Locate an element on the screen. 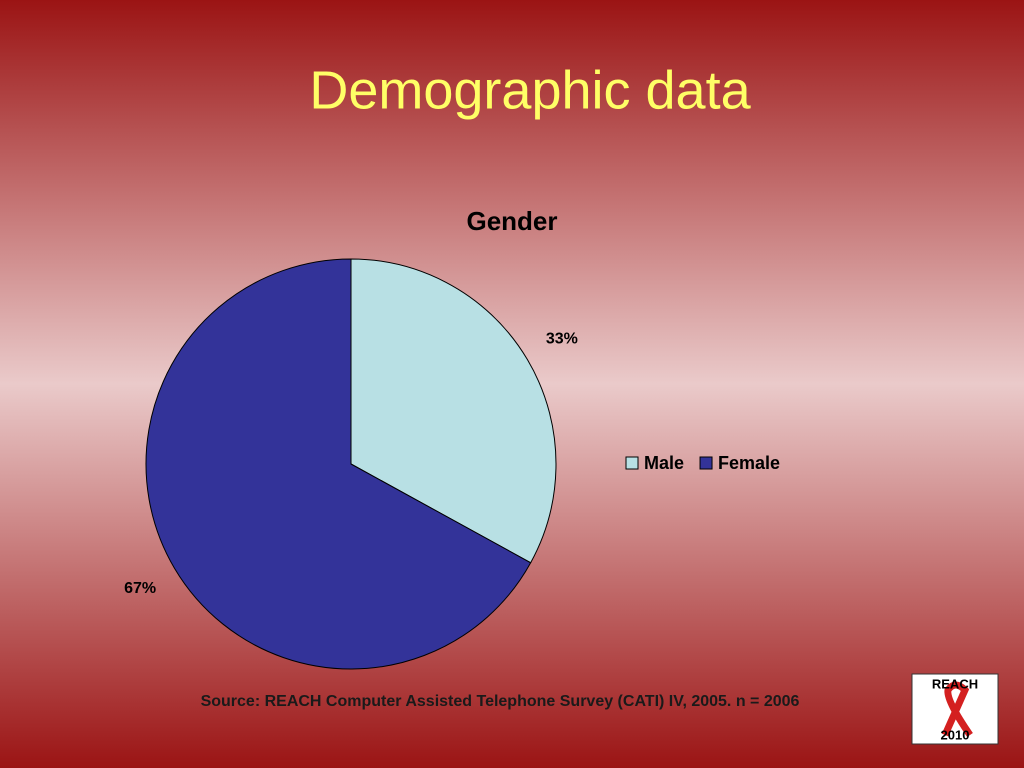 The image size is (1024, 768). data-label: 67% is located at coordinates (140, 588).